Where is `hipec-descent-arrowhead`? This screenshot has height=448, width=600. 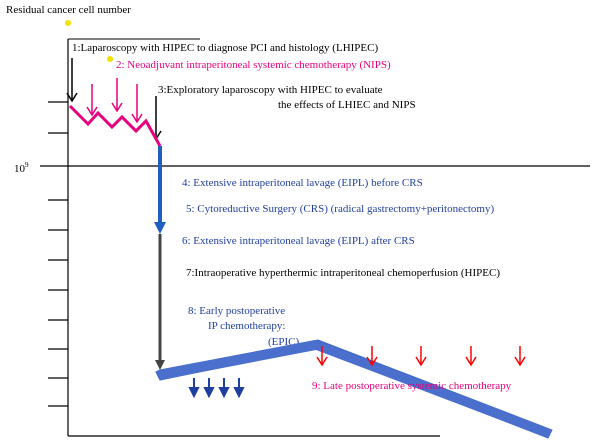
hipec-descent-arrowhead is located at coordinates (160, 365).